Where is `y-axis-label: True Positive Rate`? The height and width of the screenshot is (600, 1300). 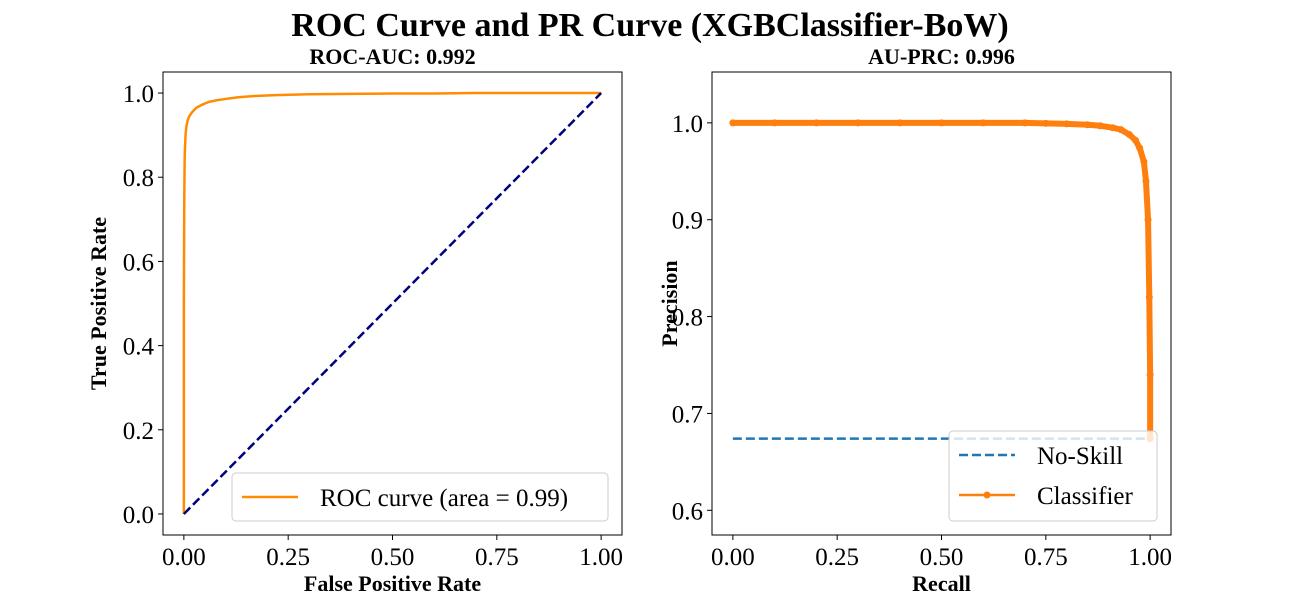
y-axis-label: True Positive Rate is located at coordinates (98, 303).